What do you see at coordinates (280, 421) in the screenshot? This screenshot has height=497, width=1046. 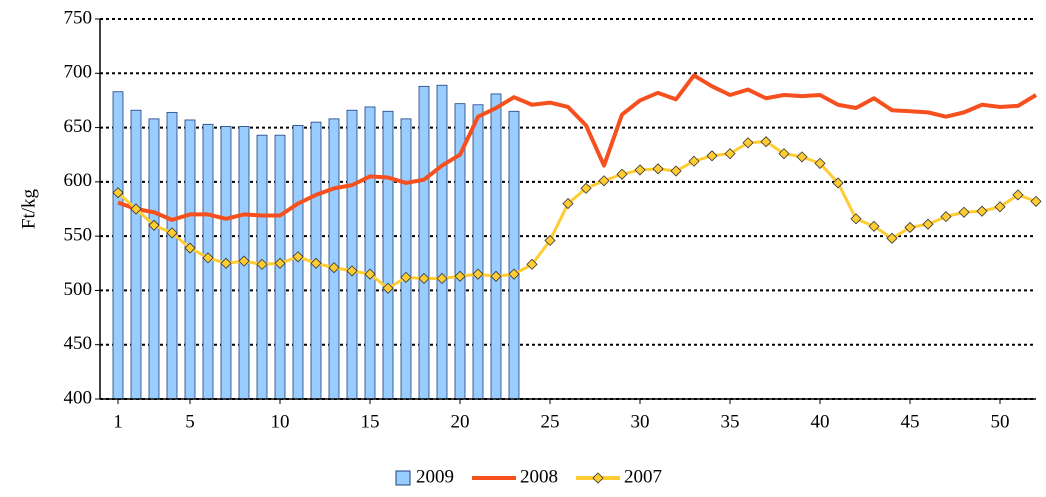 I see `x-tick-label: 10` at bounding box center [280, 421].